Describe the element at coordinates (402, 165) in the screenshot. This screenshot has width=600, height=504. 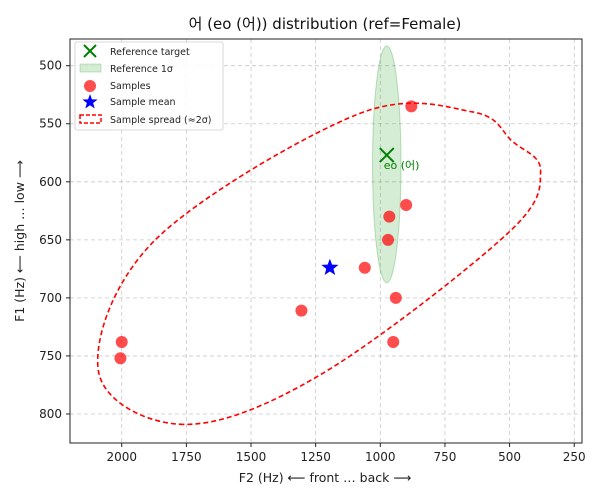
I see `reference-target-label: eo (어)` at that location.